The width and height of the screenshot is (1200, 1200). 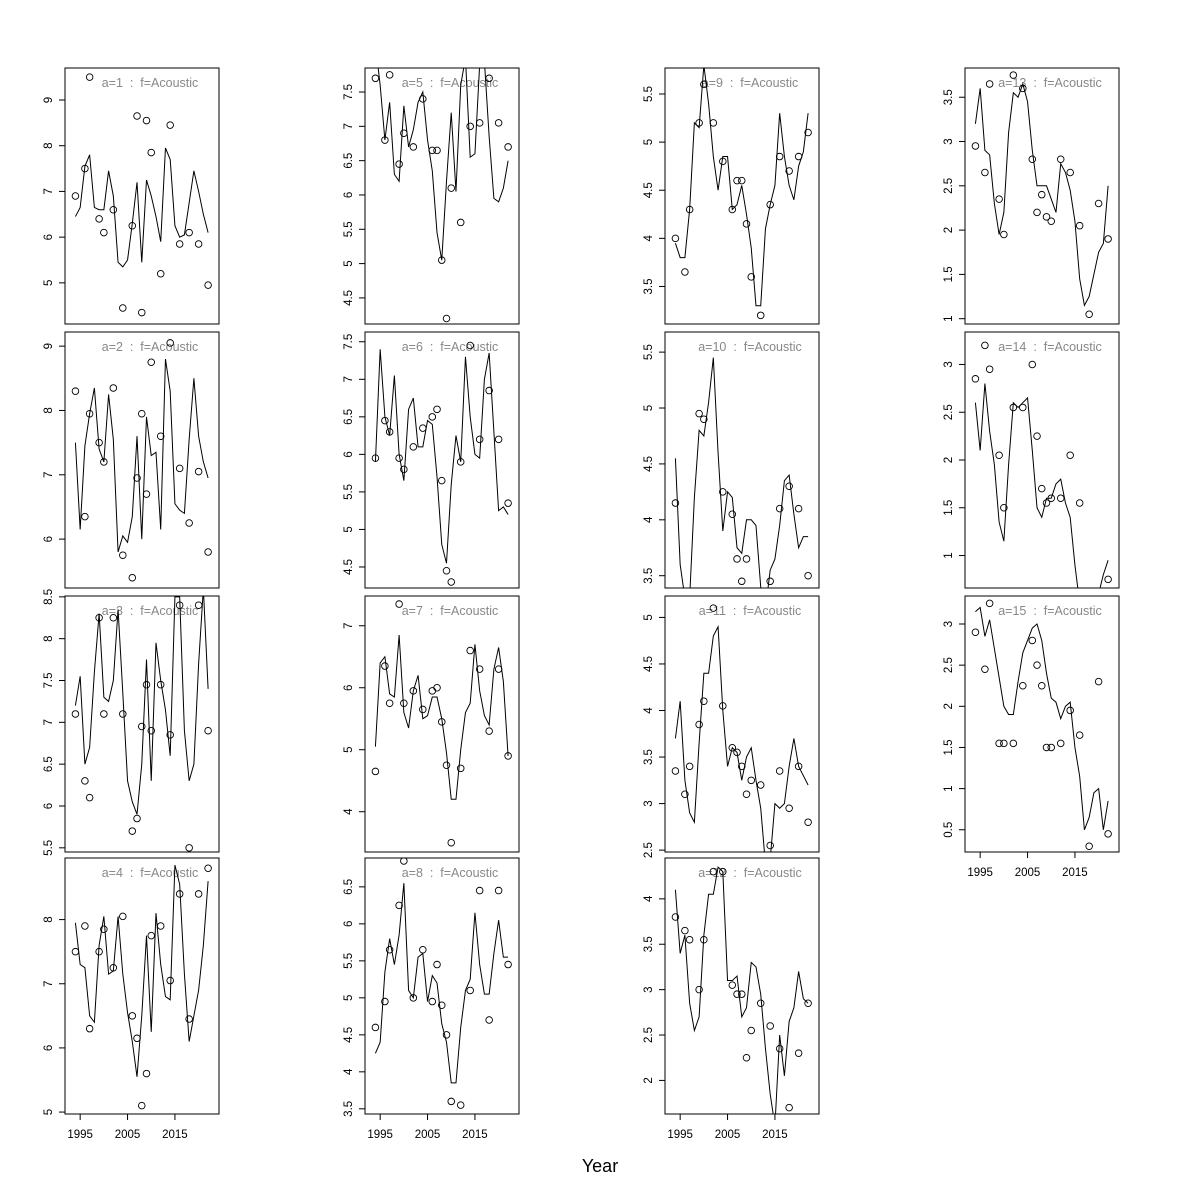 I want to click on y-tick-label: 3.5, so click(x=649, y=944).